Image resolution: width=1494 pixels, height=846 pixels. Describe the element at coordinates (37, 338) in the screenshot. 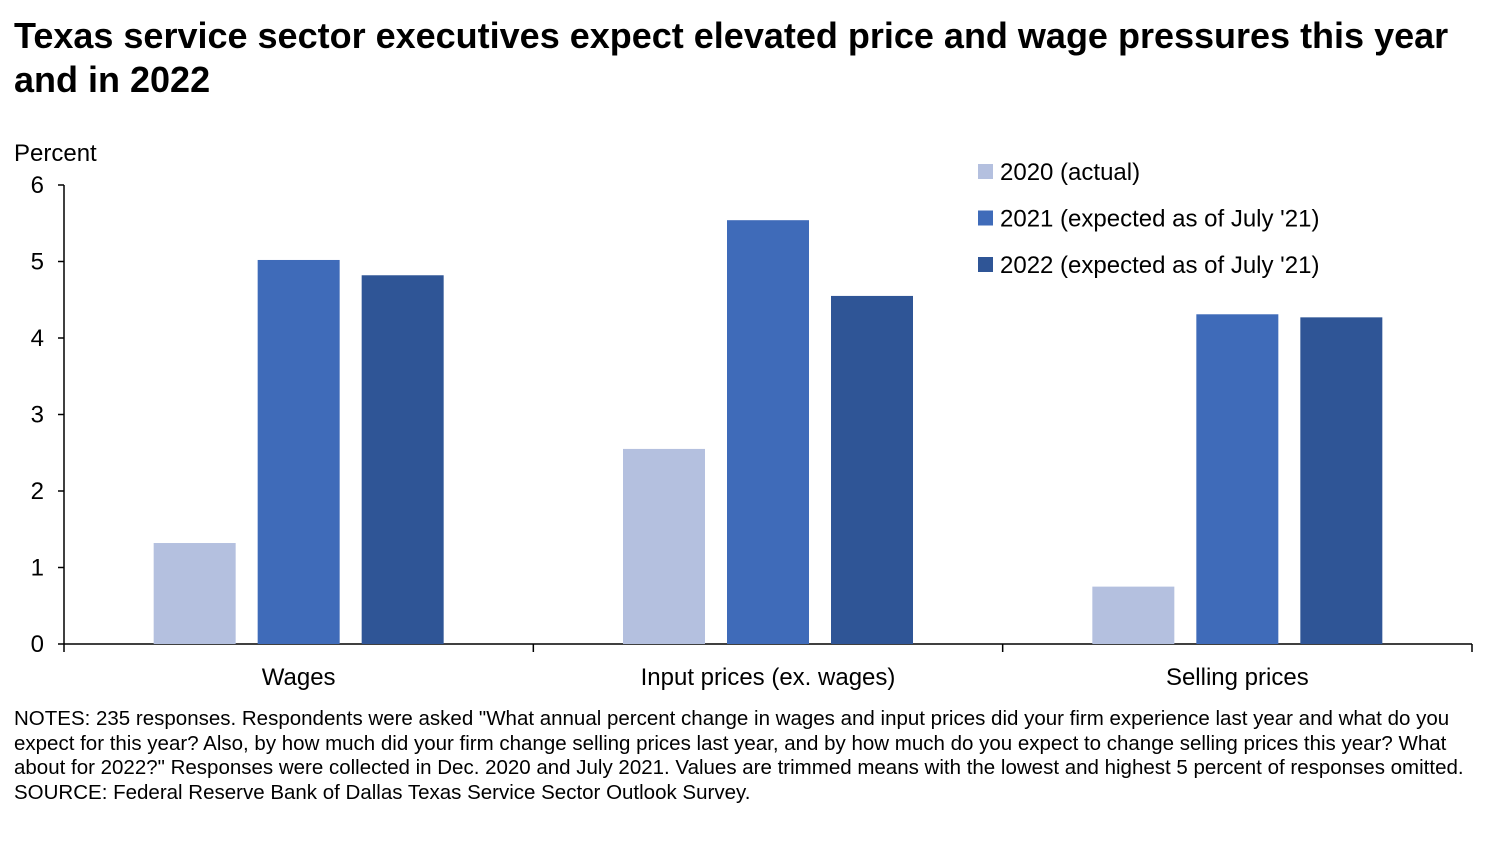

I see `y-tick-label: 4` at that location.